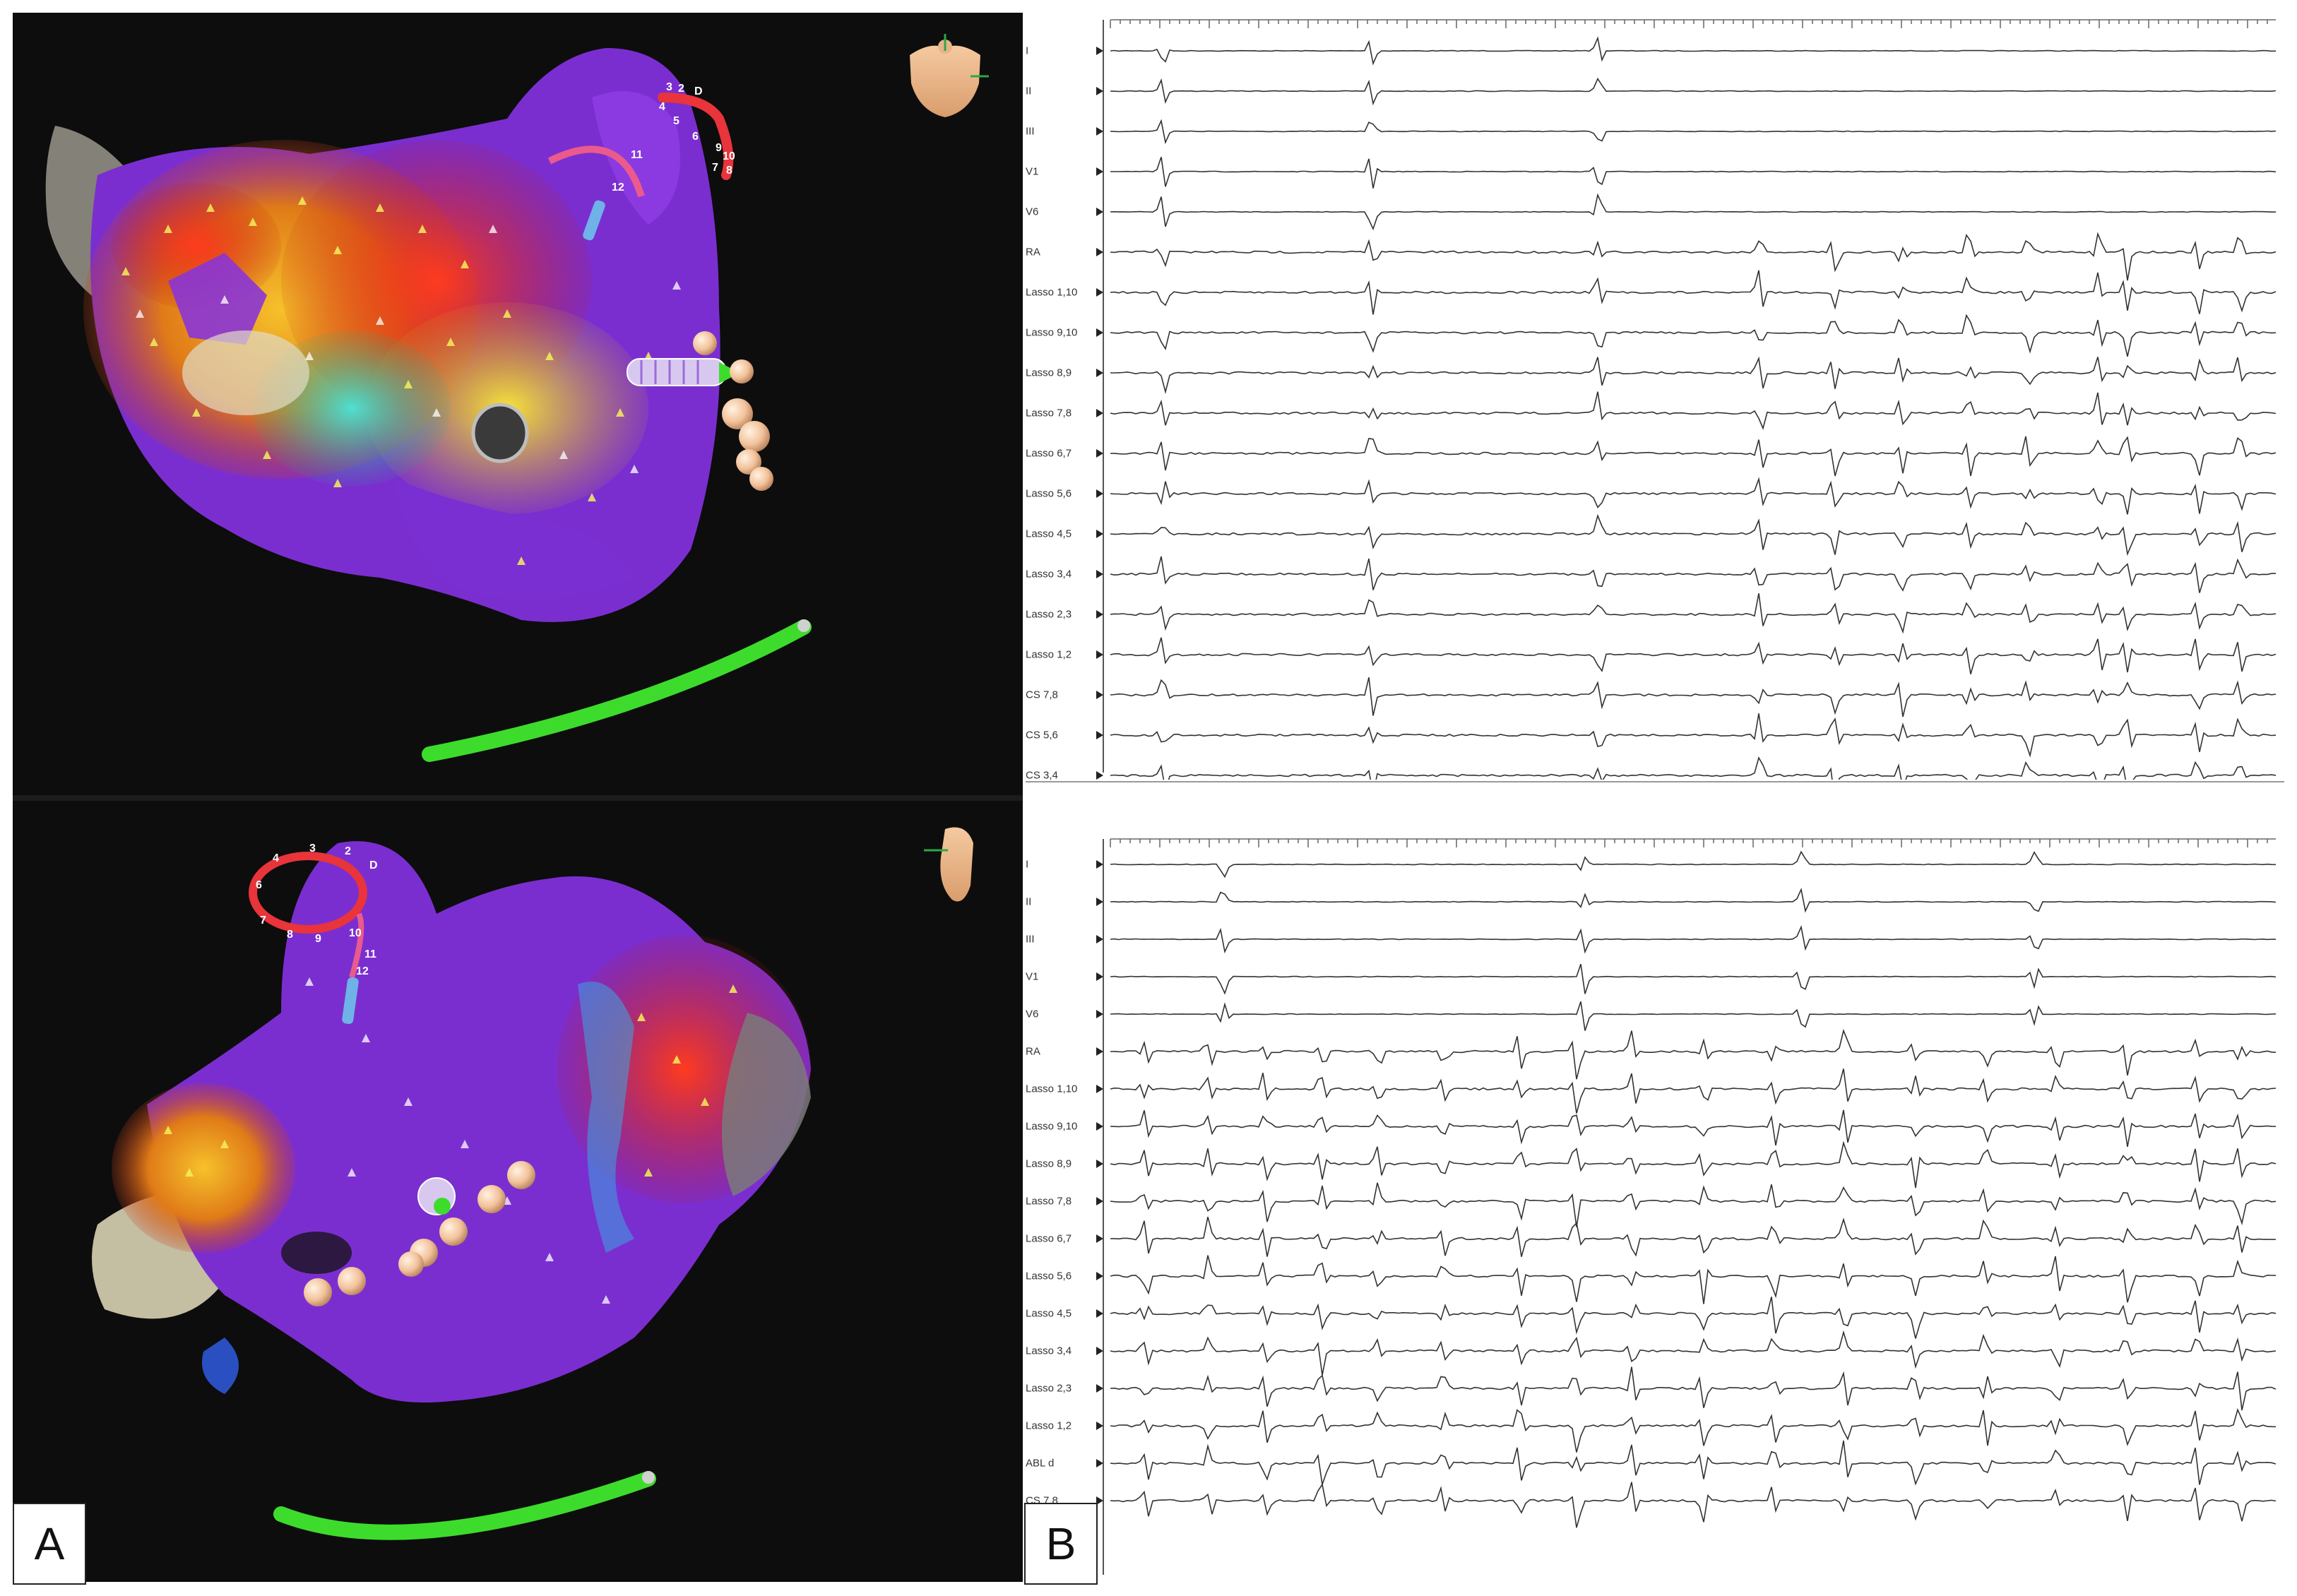  What do you see at coordinates (1655, 782) in the screenshot?
I see `panel-separator` at bounding box center [1655, 782].